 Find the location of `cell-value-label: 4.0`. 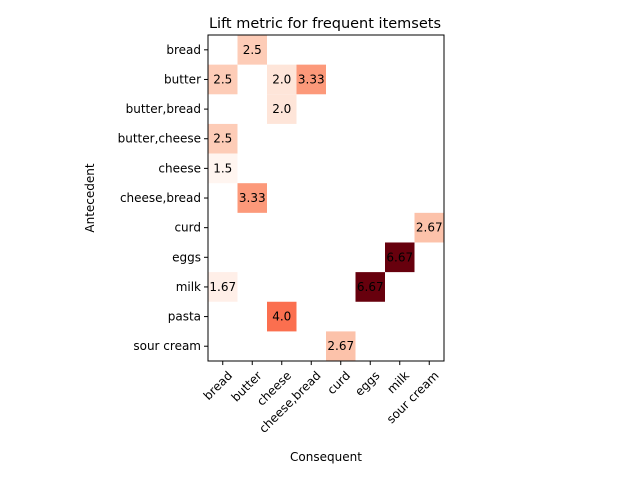

cell-value-label: 4.0 is located at coordinates (281, 317).